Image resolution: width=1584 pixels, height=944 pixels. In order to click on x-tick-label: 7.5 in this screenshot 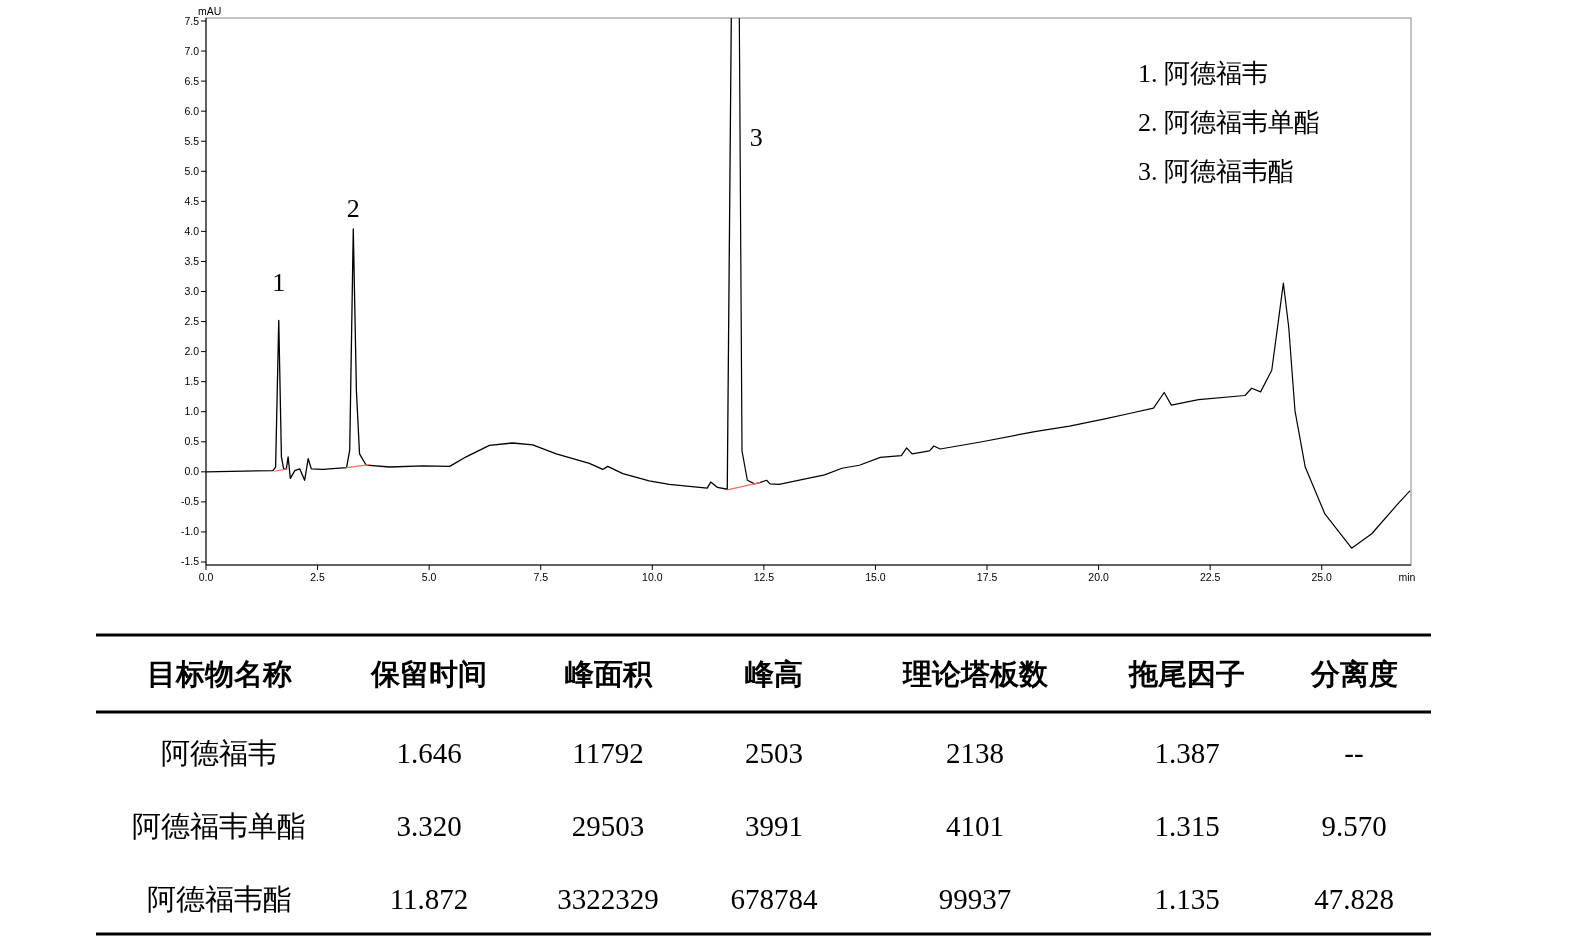, I will do `click(541, 577)`.